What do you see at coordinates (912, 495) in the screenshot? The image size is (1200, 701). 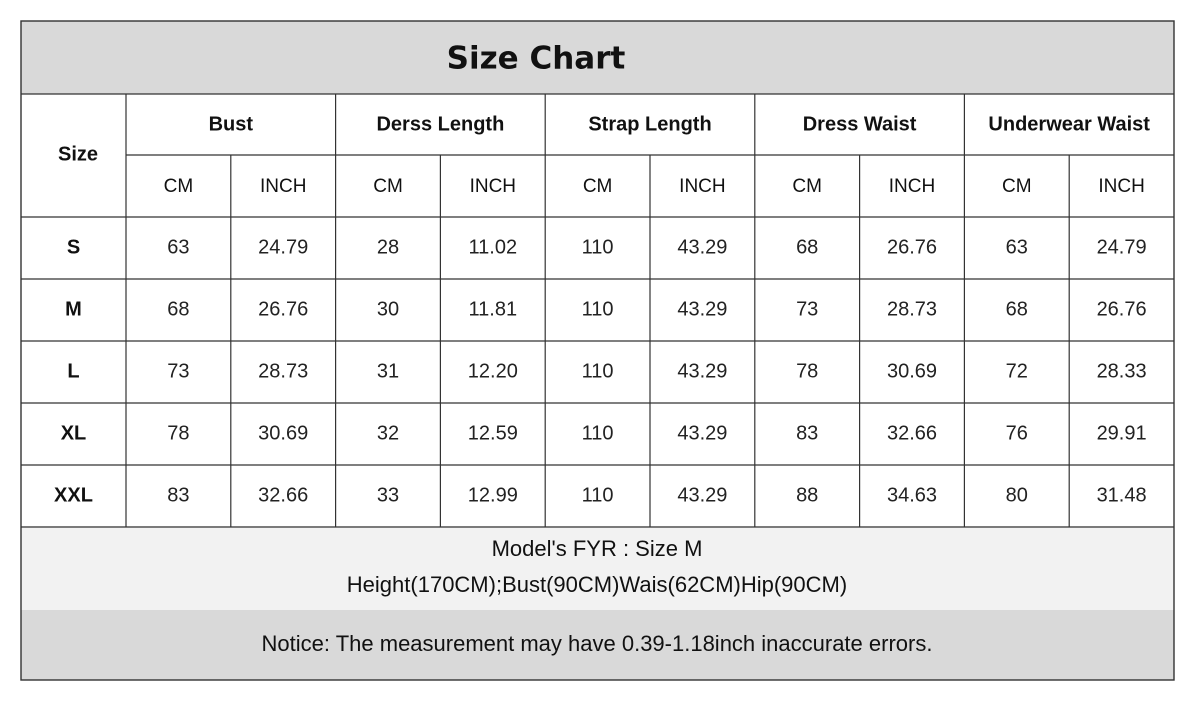 I see `cell: 34.63` at bounding box center [912, 495].